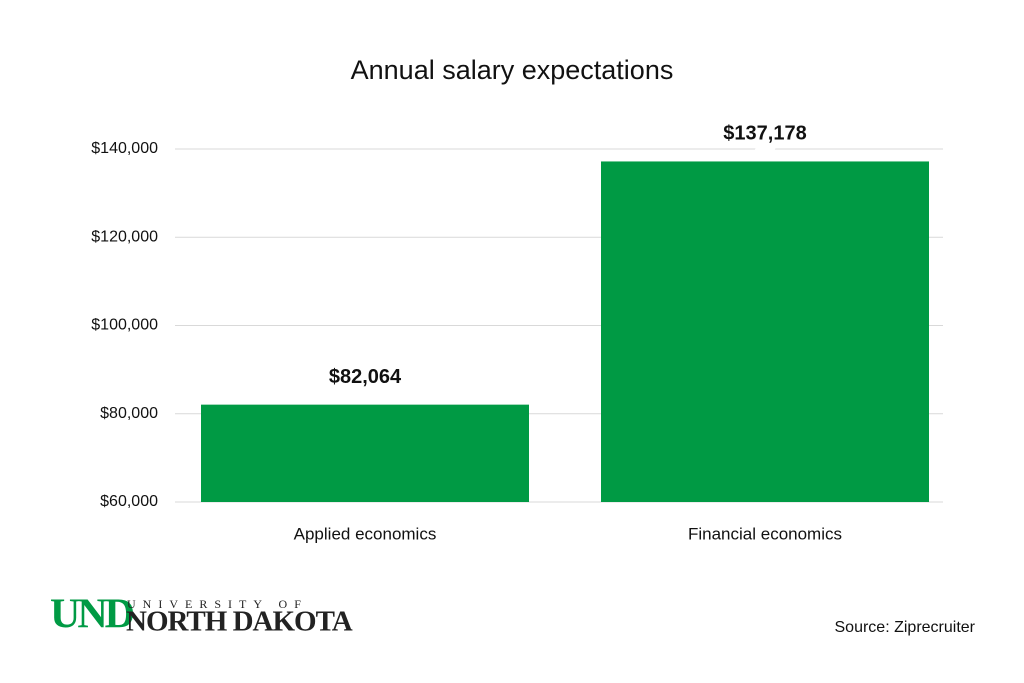  I want to click on logo-line2: NORTH DAKOTA, so click(239, 622).